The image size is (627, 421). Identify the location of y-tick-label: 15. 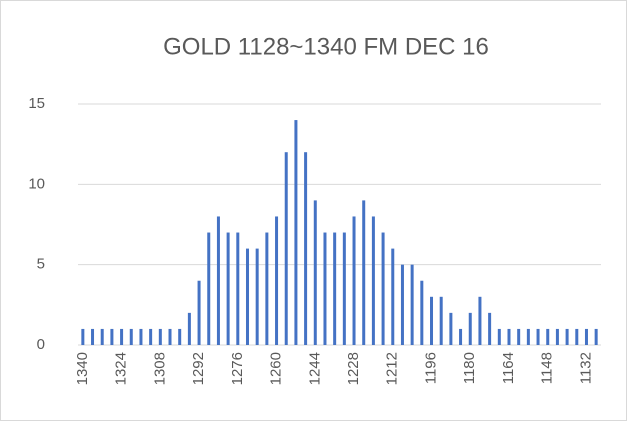
(36, 103).